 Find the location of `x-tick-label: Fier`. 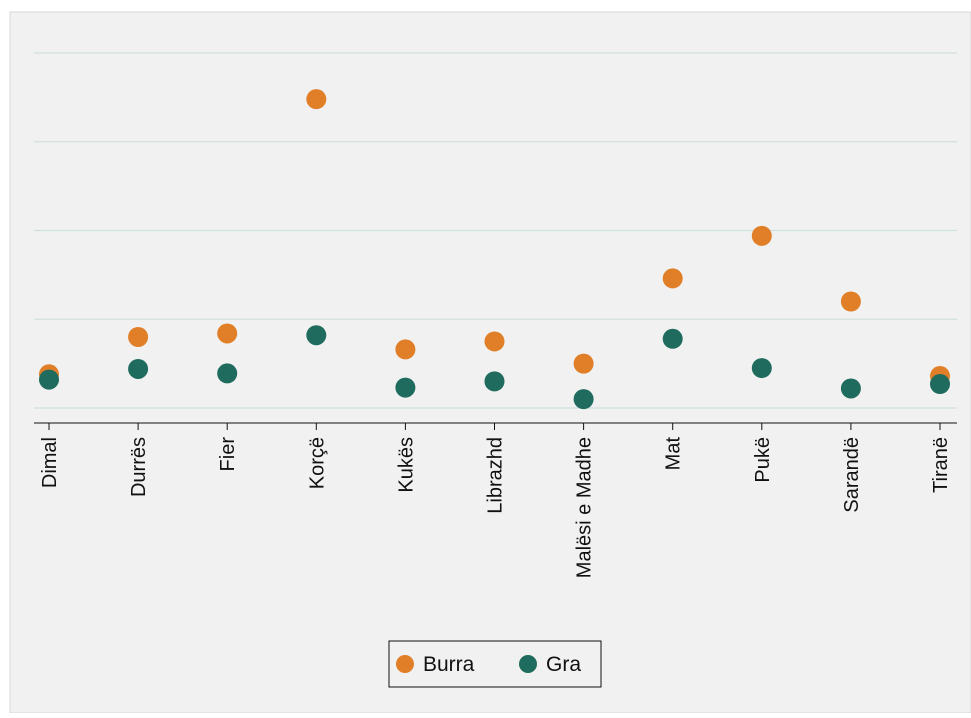

x-tick-label: Fier is located at coordinates (228, 454).